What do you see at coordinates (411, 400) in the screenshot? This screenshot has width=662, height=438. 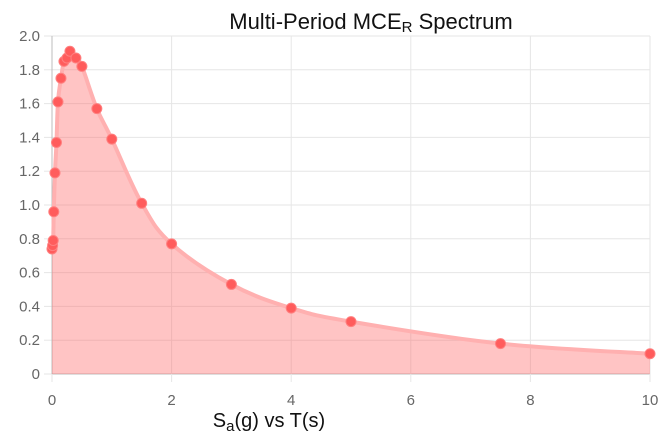 I see `x-tick-label: 6` at bounding box center [411, 400].